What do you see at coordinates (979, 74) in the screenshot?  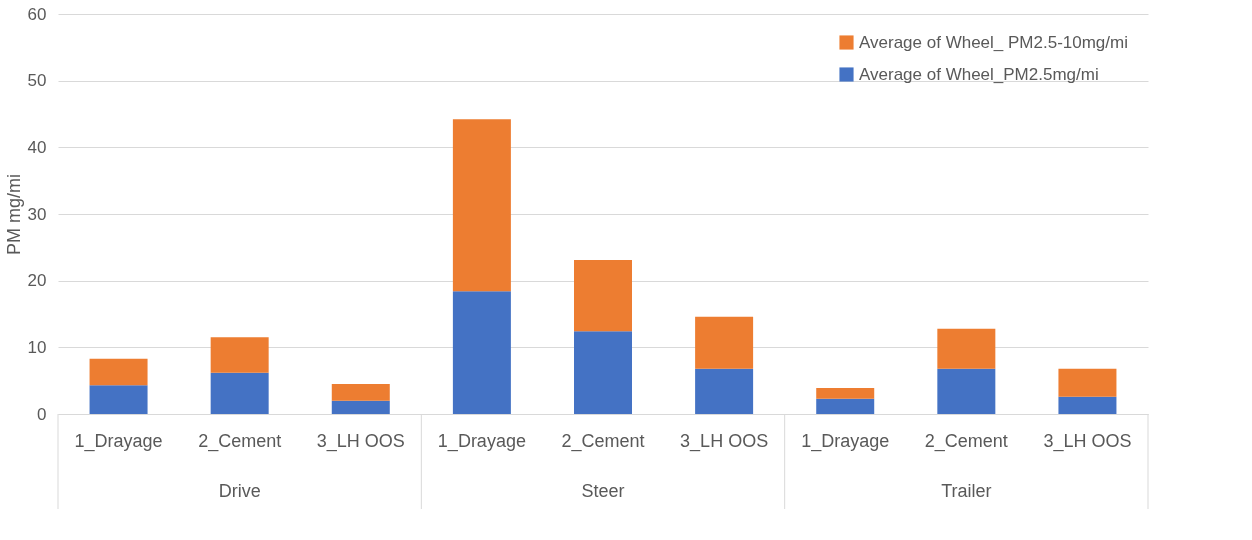 I see `legend-label: Average of Wheel_PM2.5mg/mi` at bounding box center [979, 74].